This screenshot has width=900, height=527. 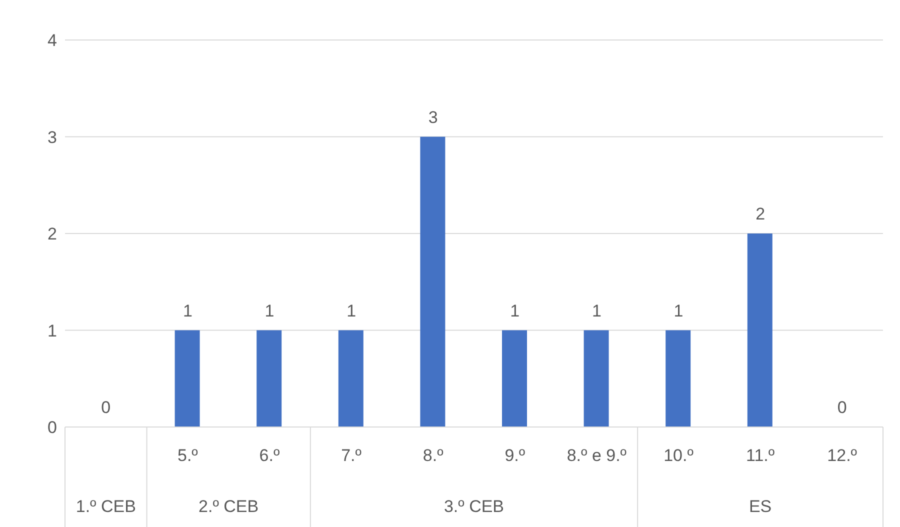 I want to click on x-tick-label: 8.º e 9.º, so click(x=596, y=455).